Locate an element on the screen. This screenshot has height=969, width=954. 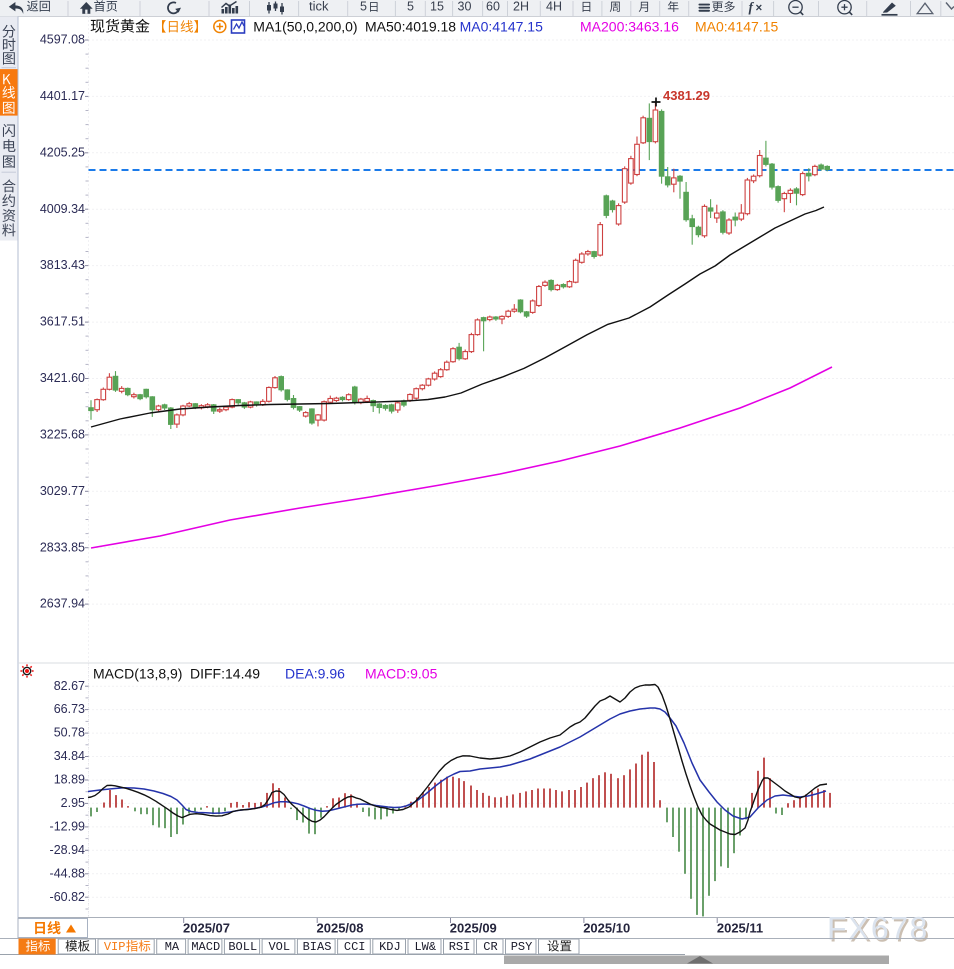
svg-text: BIAS is located at coordinates (317, 947).